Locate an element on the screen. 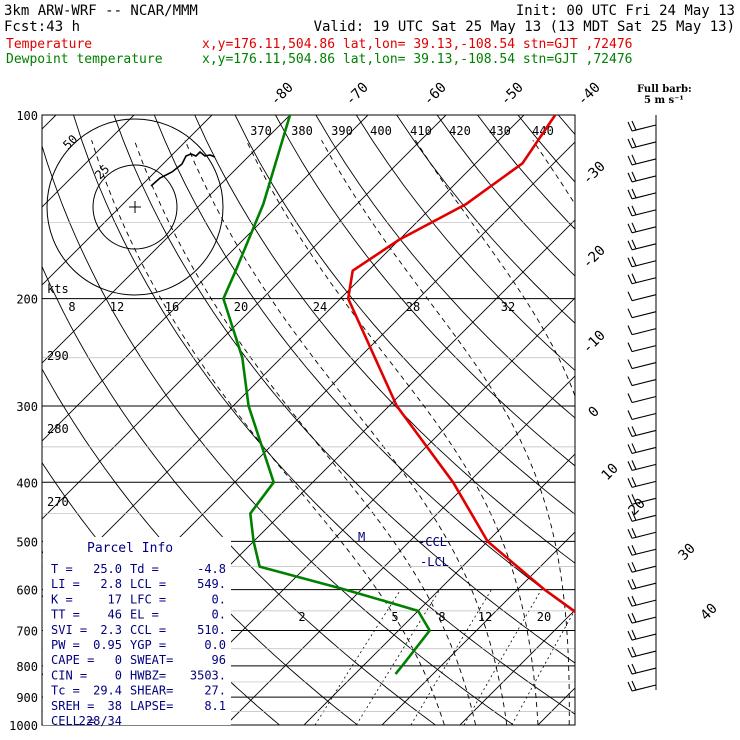 This screenshot has height=740, width=740. parcel-info-background is located at coordinates (137, 631).